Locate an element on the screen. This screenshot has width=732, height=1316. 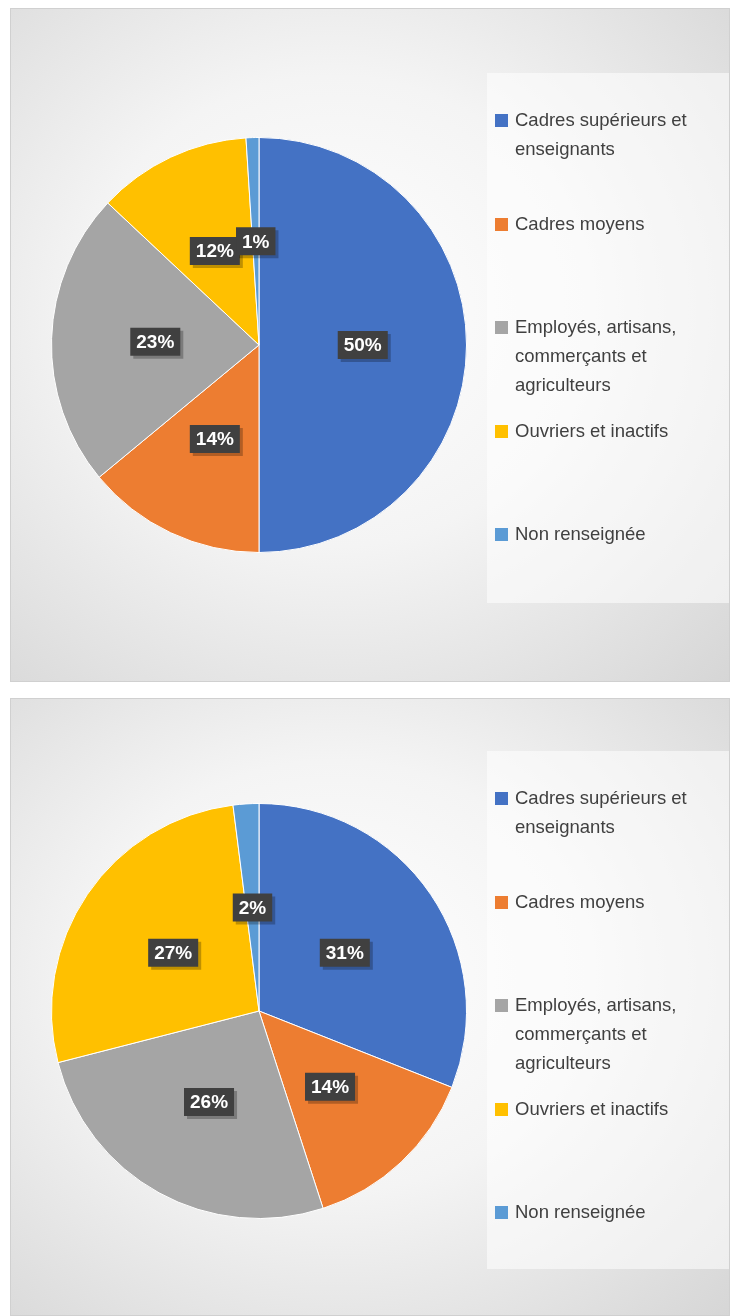
data-label: 2% is located at coordinates (252, 907).